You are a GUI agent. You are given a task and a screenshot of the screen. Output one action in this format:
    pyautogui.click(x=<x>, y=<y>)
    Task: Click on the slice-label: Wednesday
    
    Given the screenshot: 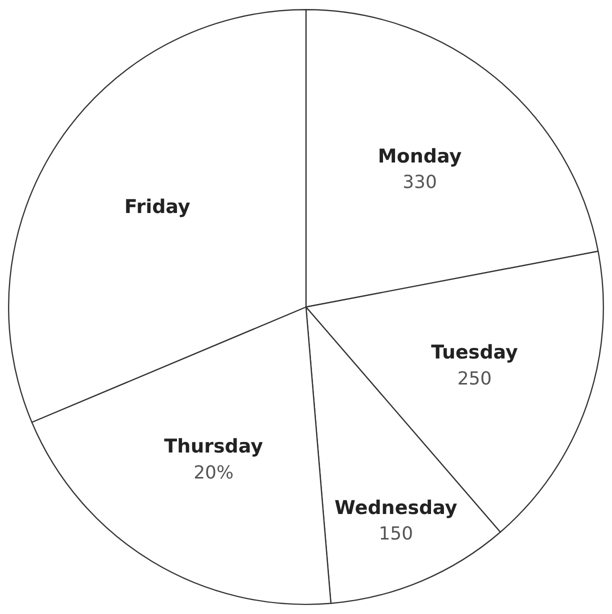 What is the action you would take?
    pyautogui.click(x=396, y=507)
    